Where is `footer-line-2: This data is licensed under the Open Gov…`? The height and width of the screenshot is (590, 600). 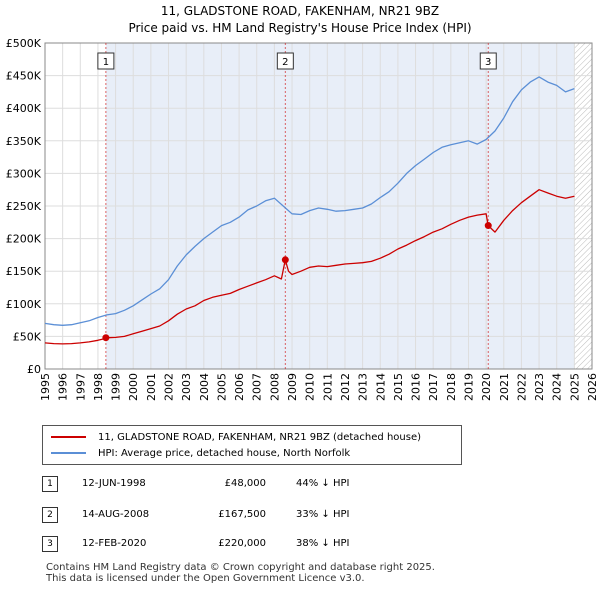
footer-line-2: This data is licensed under the Open Gov… is located at coordinates (205, 578).